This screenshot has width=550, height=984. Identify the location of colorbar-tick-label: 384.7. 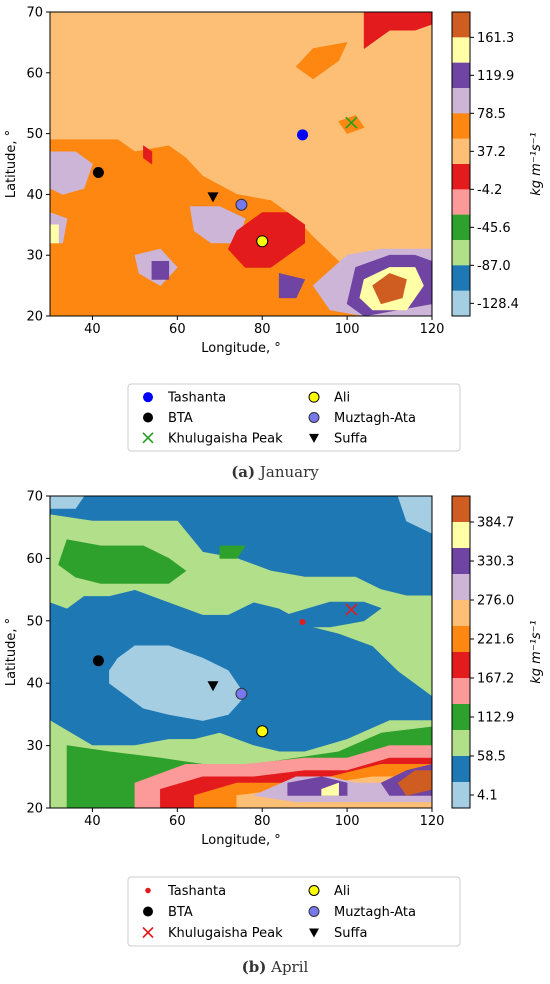
(495, 523).